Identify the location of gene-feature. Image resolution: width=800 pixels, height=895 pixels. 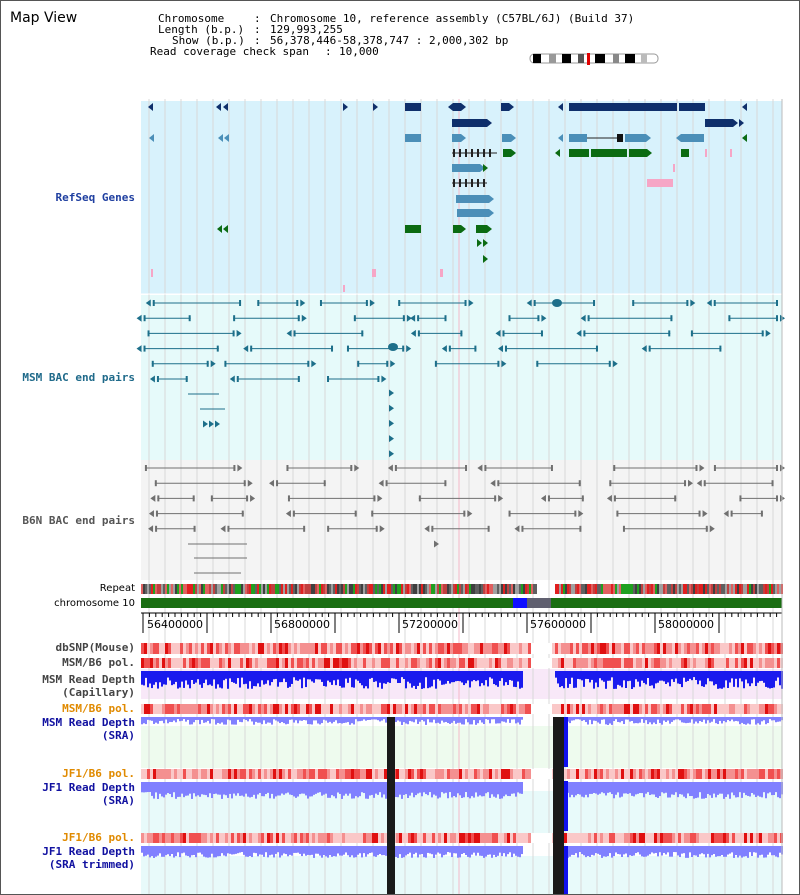
(692, 107).